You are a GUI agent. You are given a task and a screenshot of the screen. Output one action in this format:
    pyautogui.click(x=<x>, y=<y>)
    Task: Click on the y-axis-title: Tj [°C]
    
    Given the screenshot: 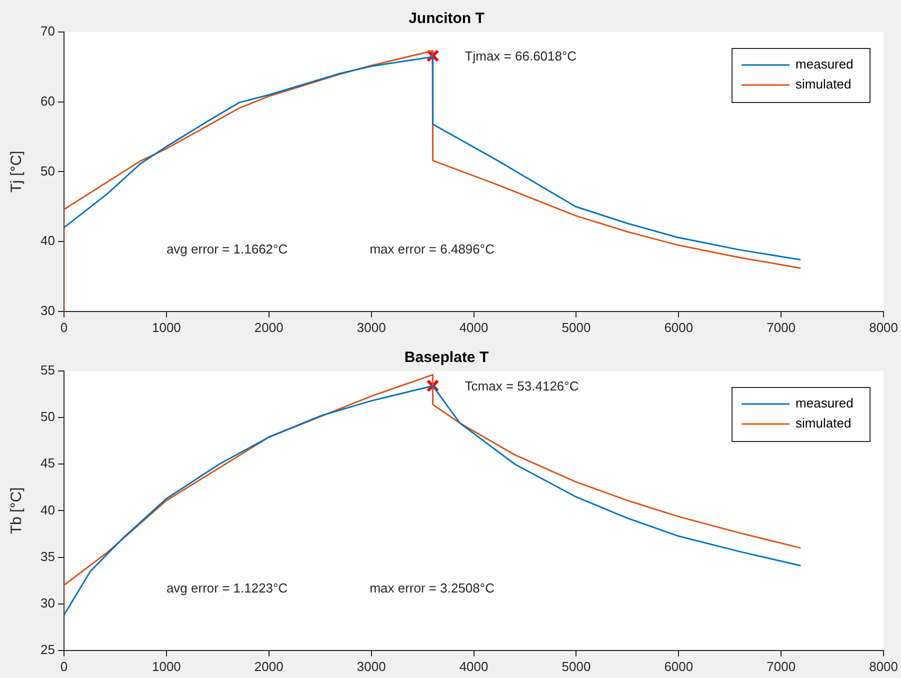 What is the action you would take?
    pyautogui.click(x=17, y=171)
    